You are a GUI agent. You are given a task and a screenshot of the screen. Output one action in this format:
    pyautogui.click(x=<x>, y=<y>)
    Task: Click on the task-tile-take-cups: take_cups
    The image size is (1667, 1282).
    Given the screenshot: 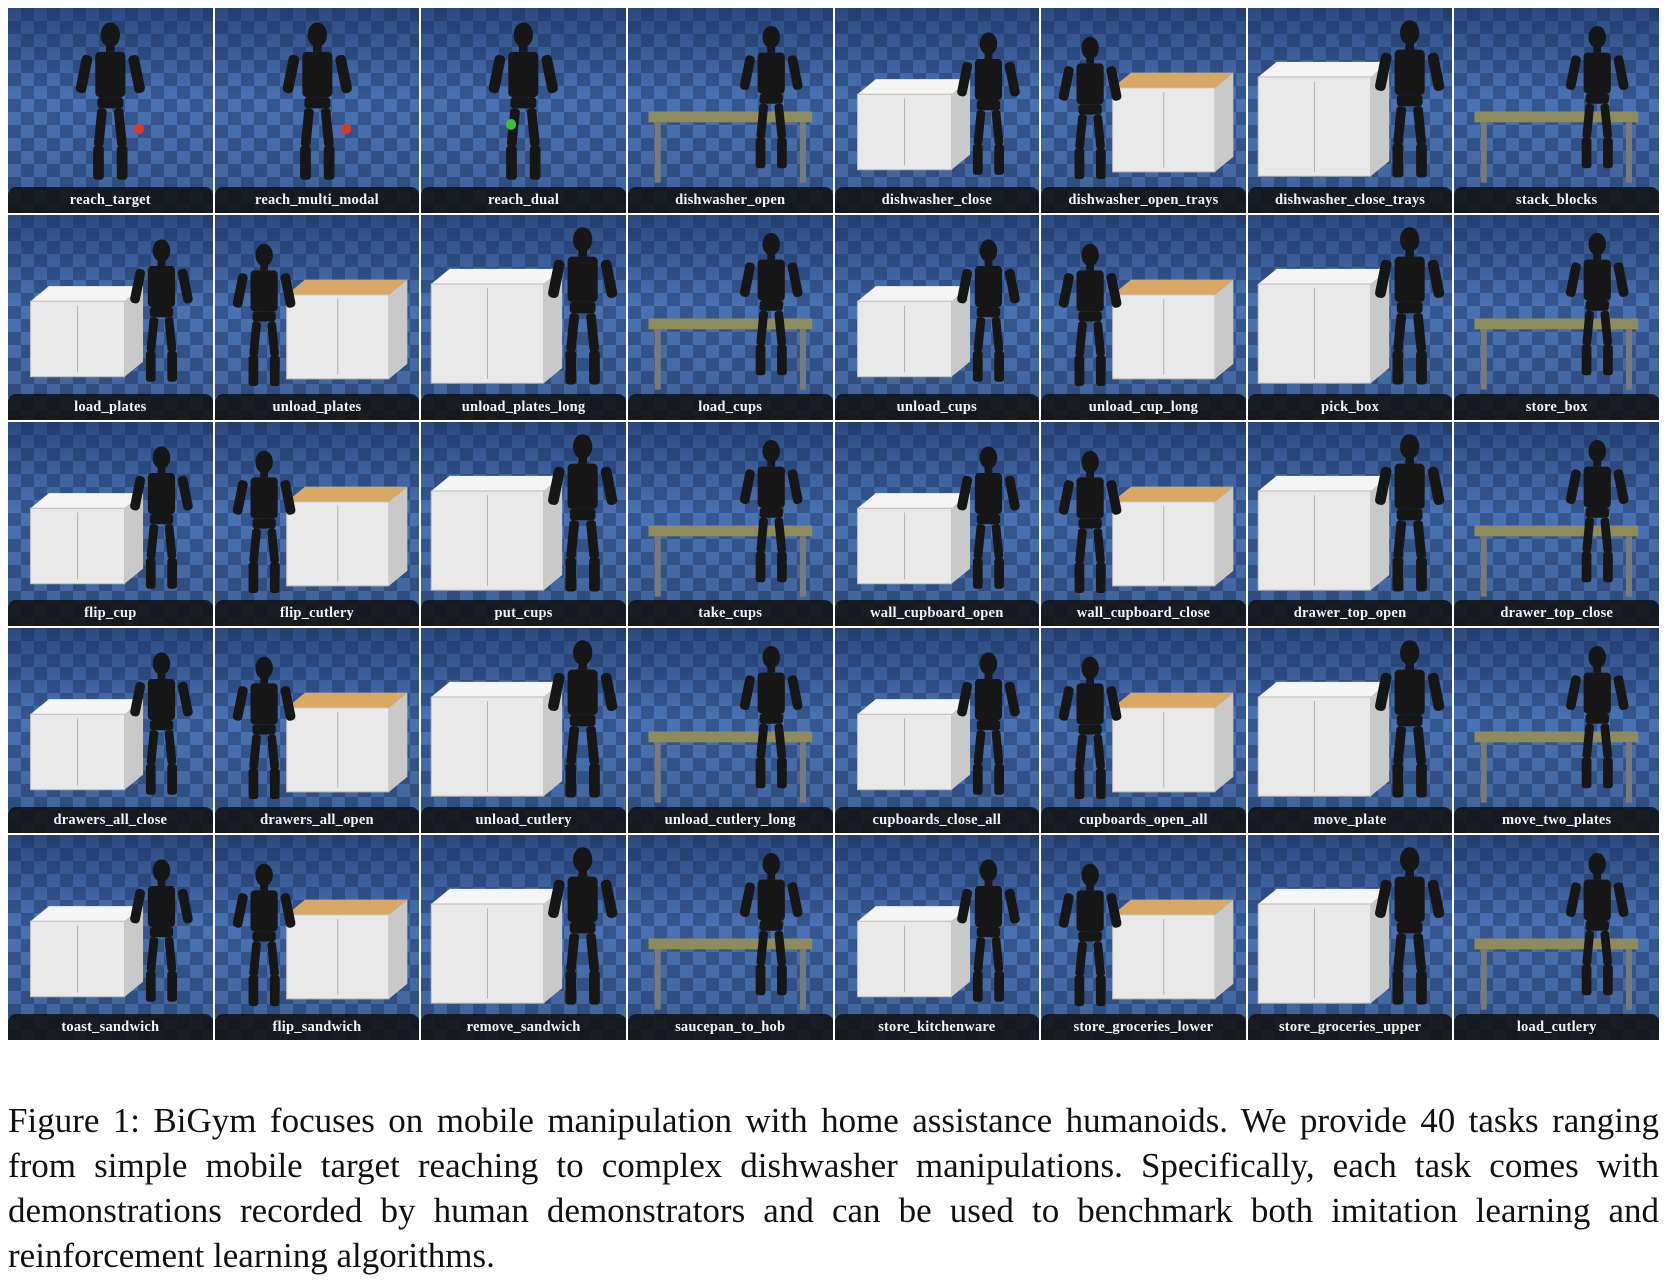 What is the action you would take?
    pyautogui.click(x=730, y=524)
    